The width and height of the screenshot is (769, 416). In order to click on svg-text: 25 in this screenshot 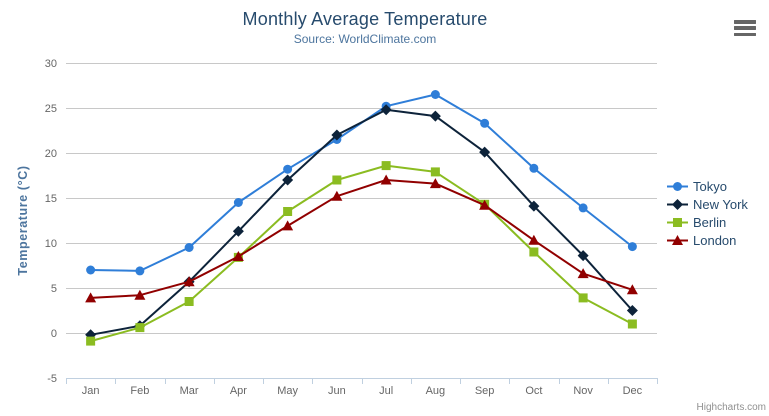, I will do `click(51, 109)`.